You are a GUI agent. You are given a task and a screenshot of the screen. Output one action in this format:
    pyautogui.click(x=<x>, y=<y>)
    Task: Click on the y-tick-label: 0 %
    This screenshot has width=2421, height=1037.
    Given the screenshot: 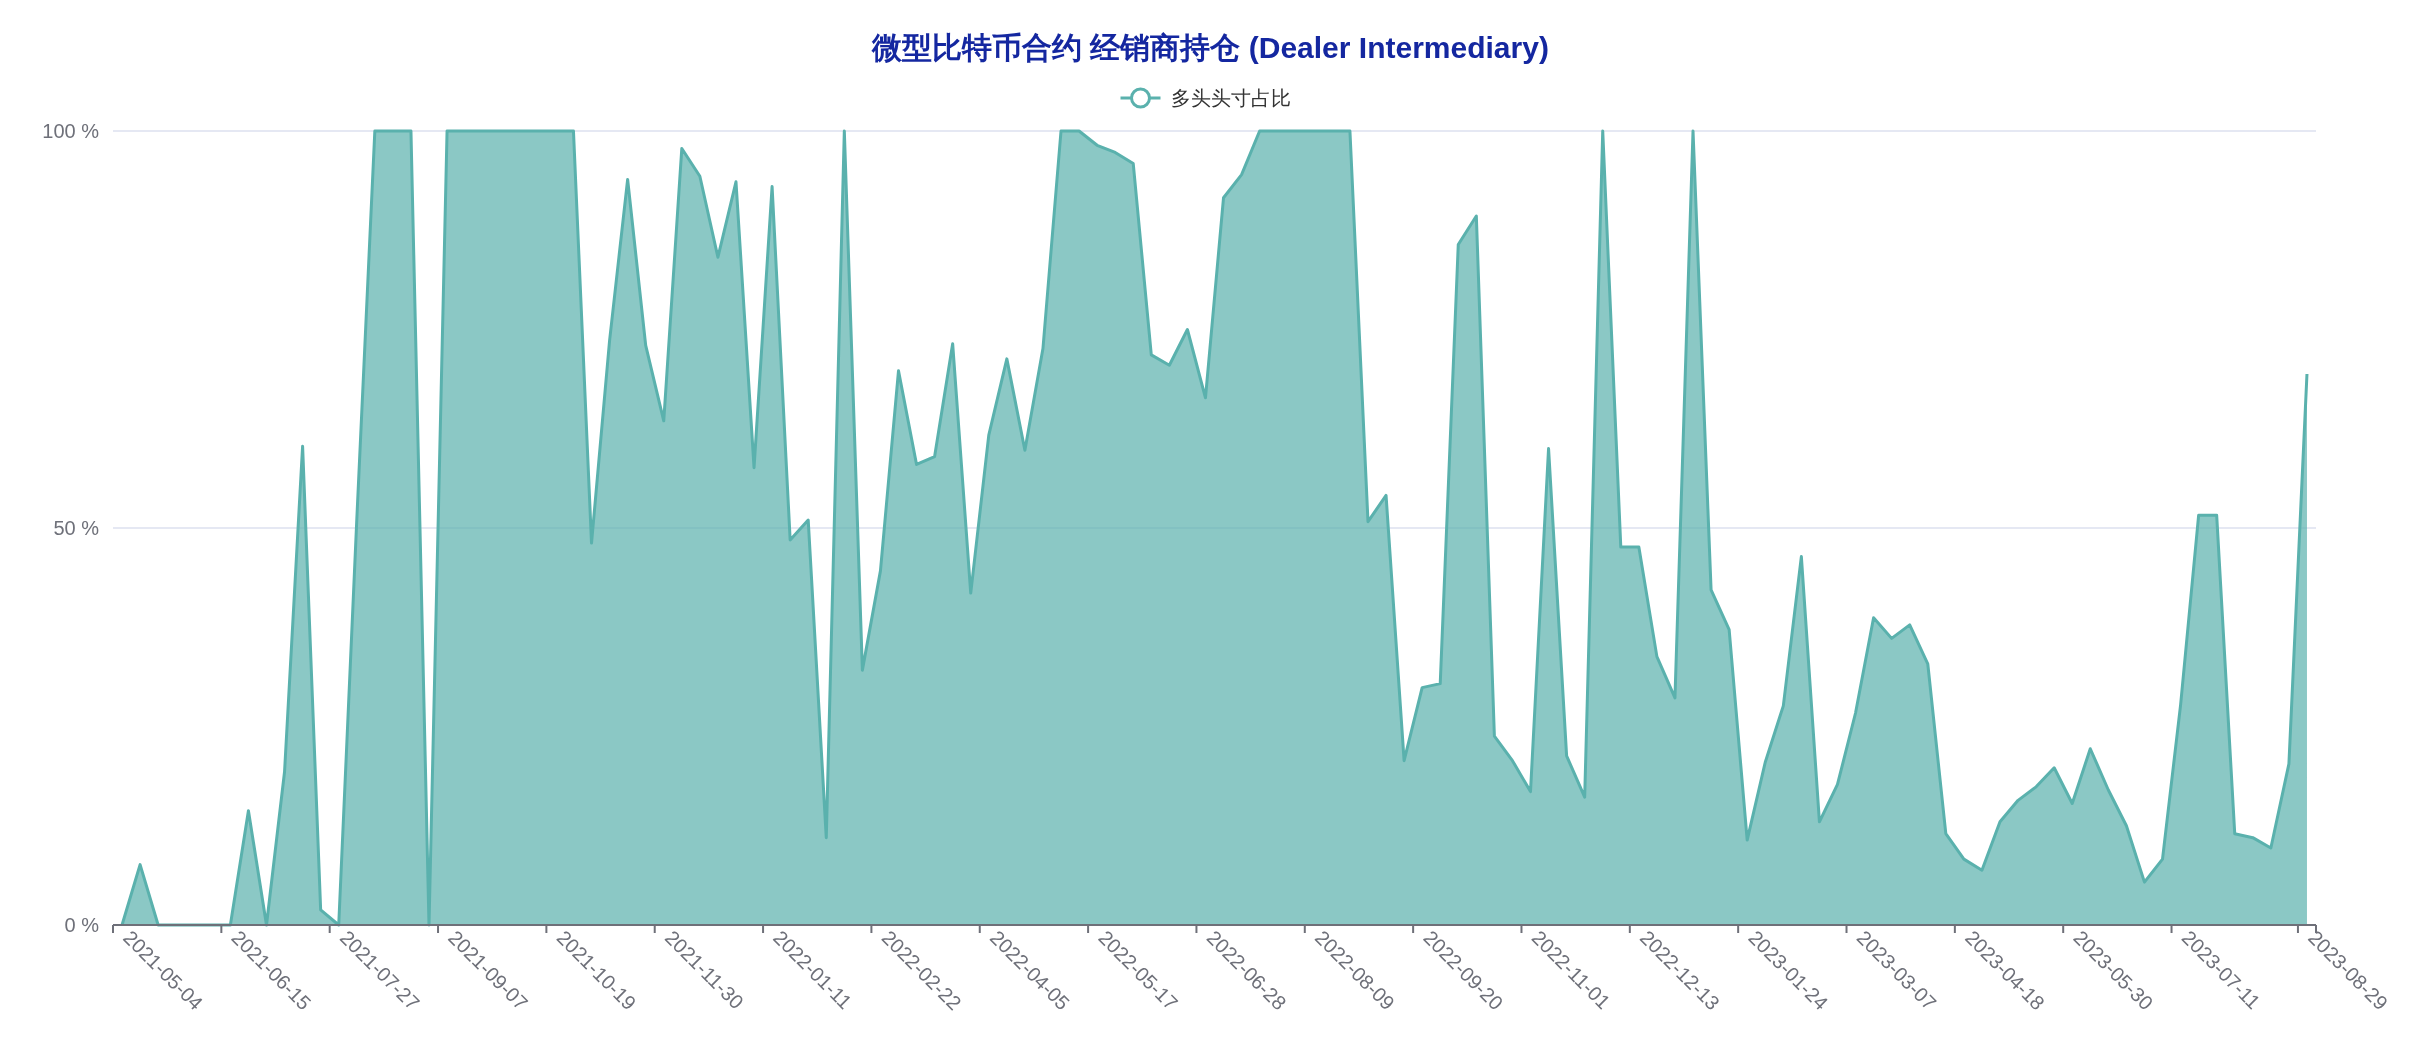 What is the action you would take?
    pyautogui.click(x=82, y=925)
    